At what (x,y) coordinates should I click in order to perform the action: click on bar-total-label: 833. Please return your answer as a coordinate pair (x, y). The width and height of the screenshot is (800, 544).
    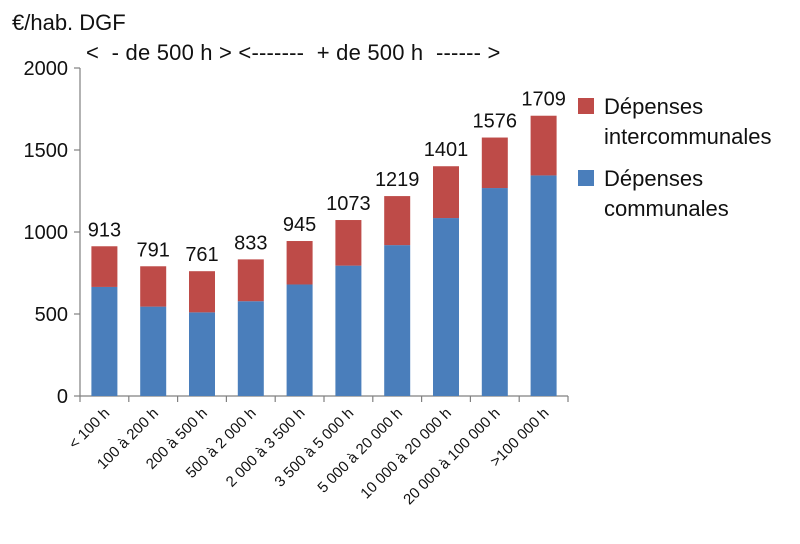
    Looking at the image, I should click on (250, 243).